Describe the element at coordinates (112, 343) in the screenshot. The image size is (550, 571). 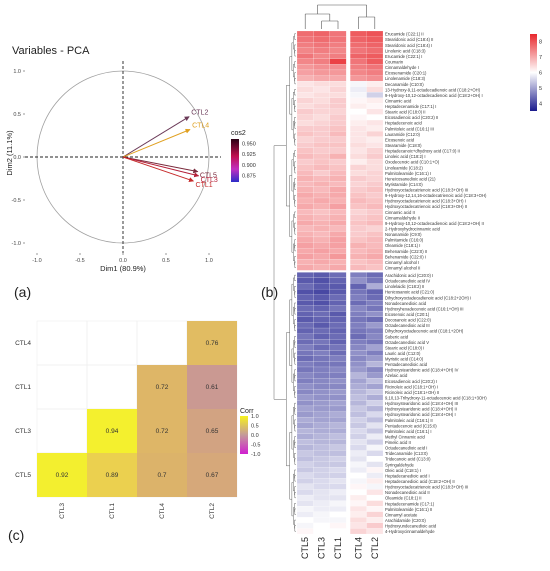
I see `correlation-grid-cell` at that location.